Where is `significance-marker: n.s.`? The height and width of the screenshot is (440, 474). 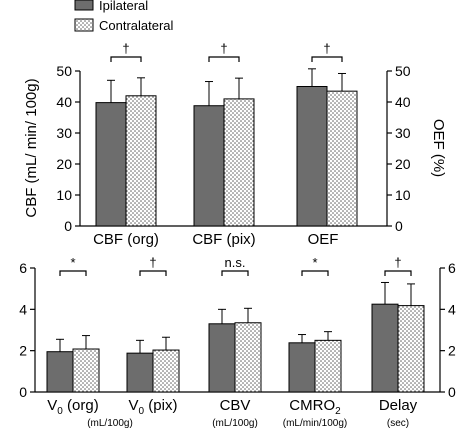 significance-marker: n.s. is located at coordinates (235, 262).